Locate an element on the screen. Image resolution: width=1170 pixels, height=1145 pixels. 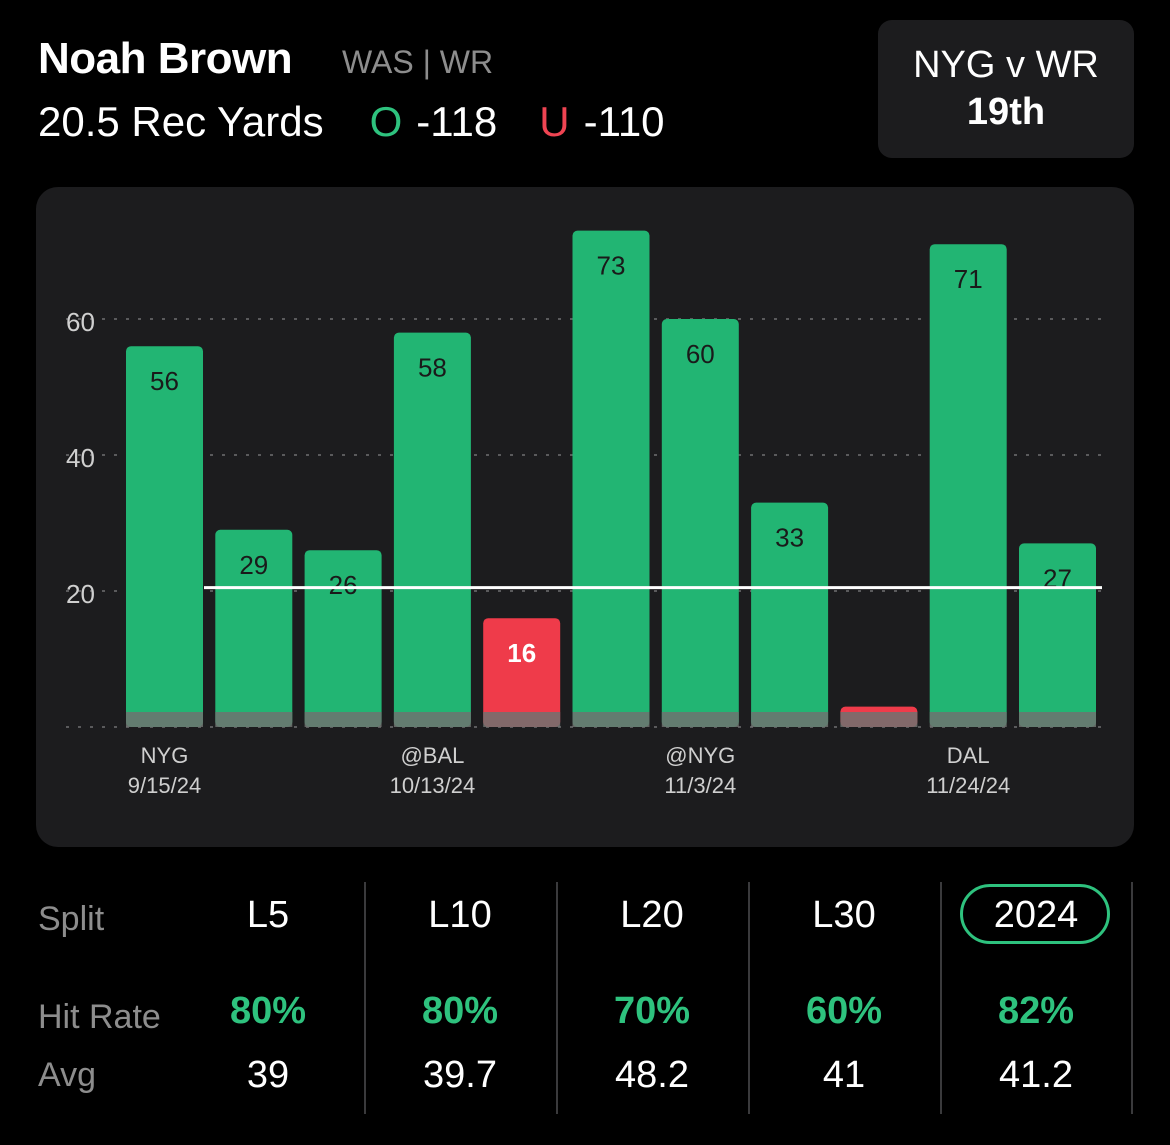
under-label: U is located at coordinates (554, 121).